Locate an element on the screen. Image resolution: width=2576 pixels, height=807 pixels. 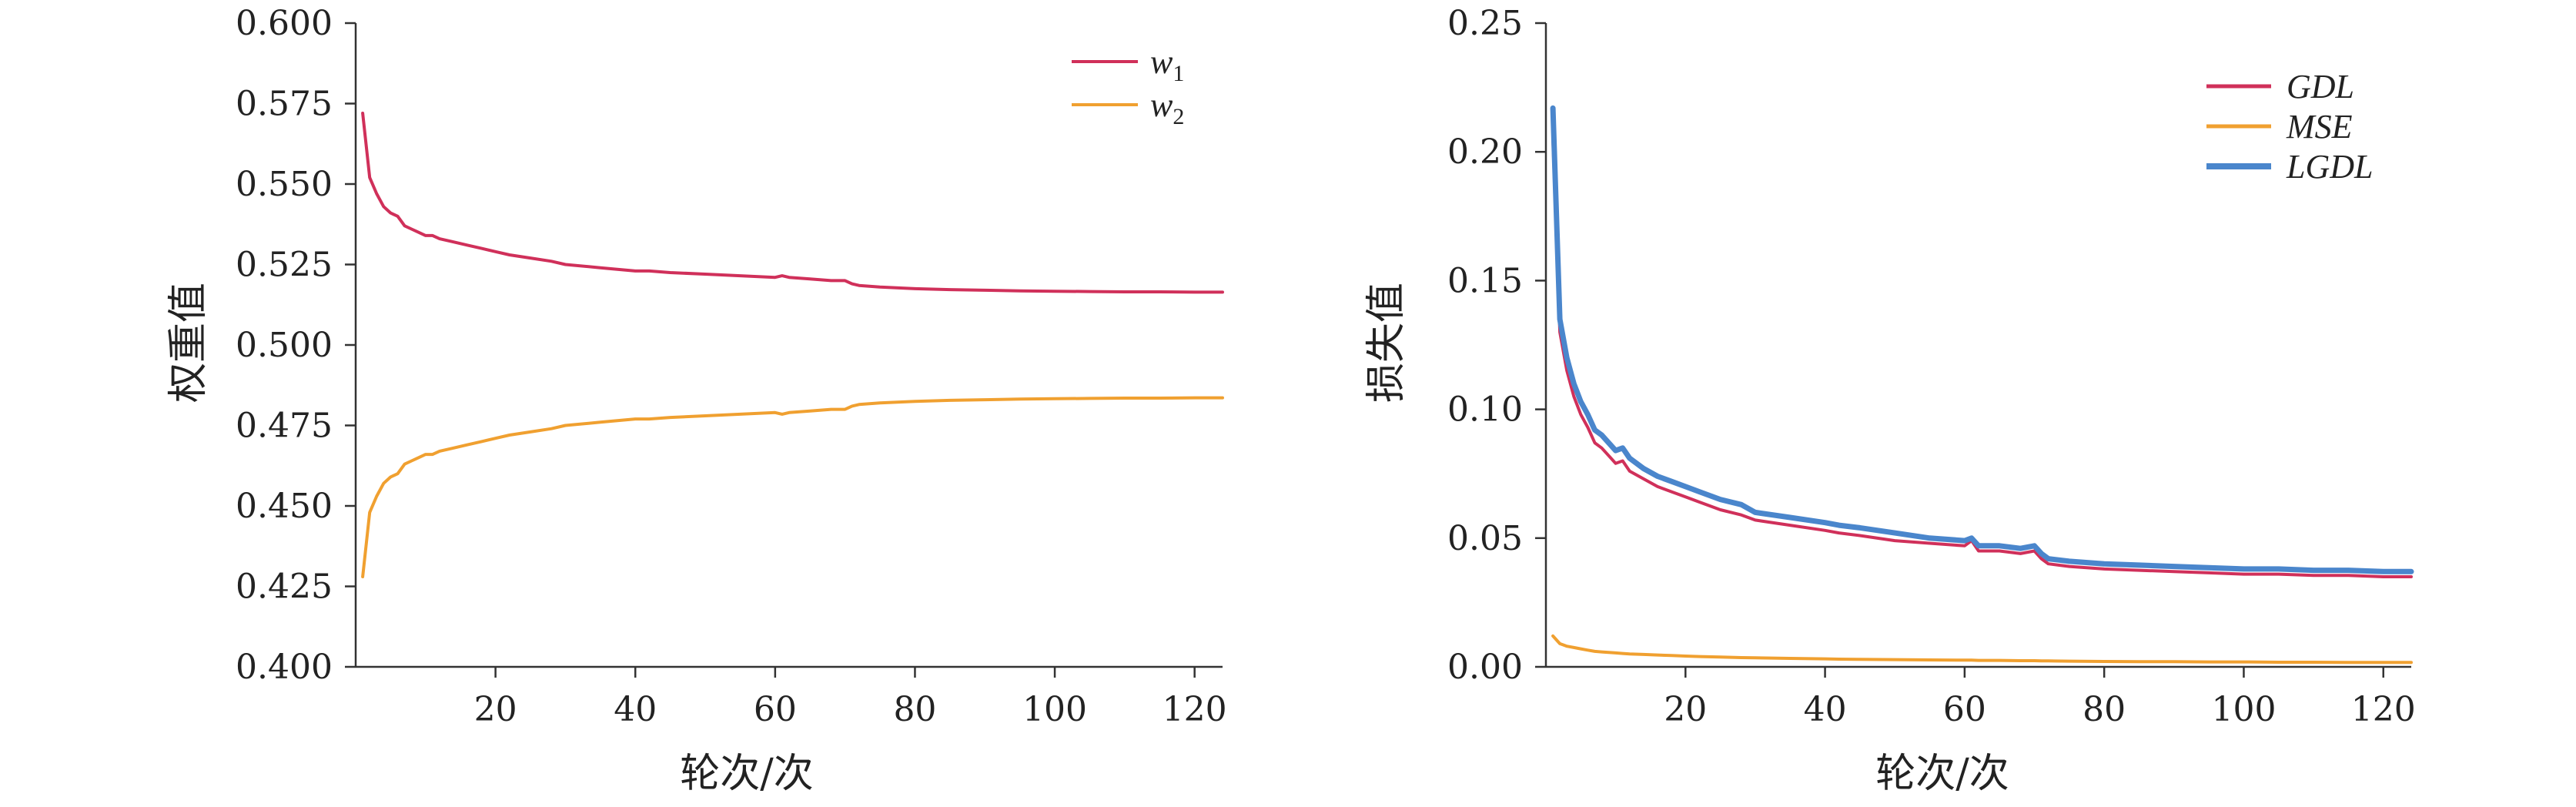
legend-label-mse: MSE is located at coordinates (2320, 127).